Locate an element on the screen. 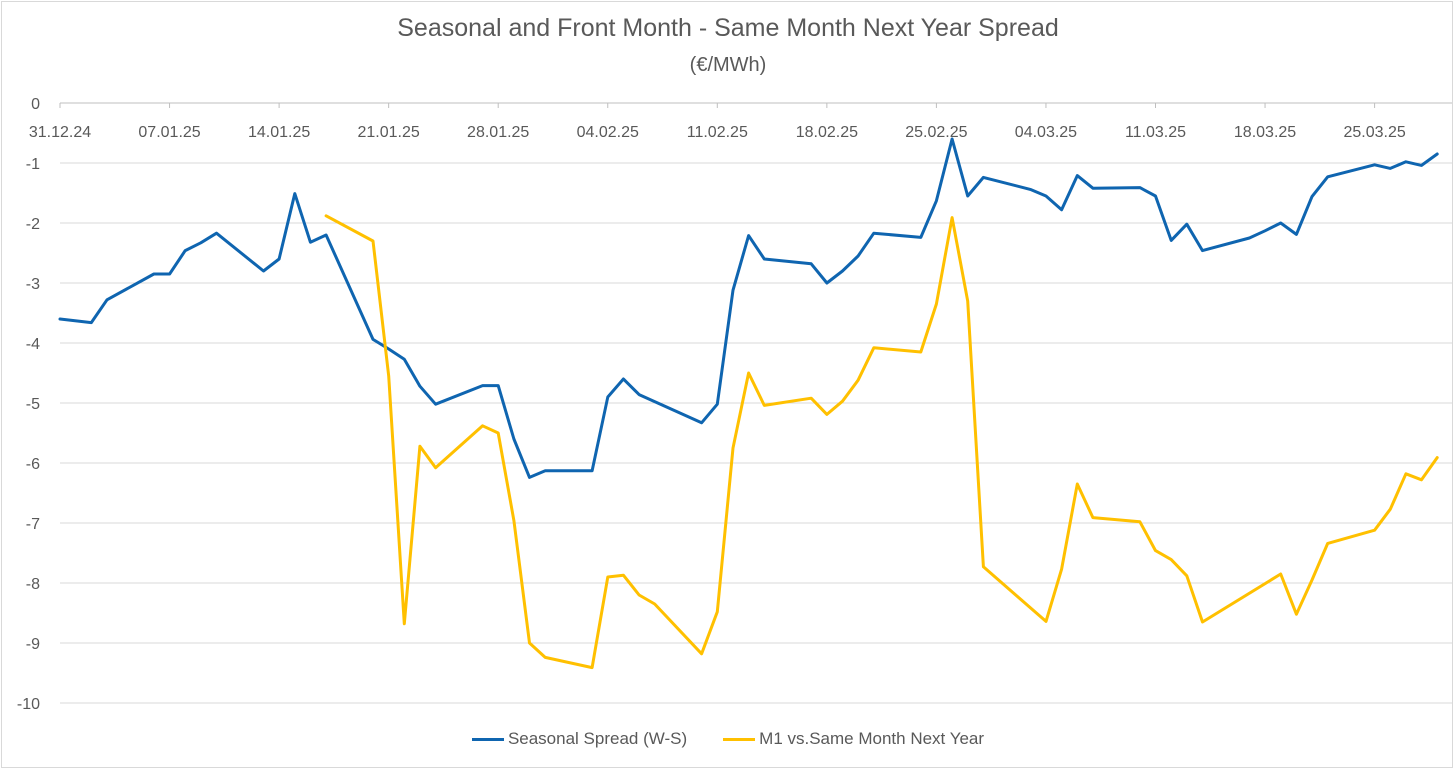  x-tick-label: 07.01.25 is located at coordinates (169, 132).